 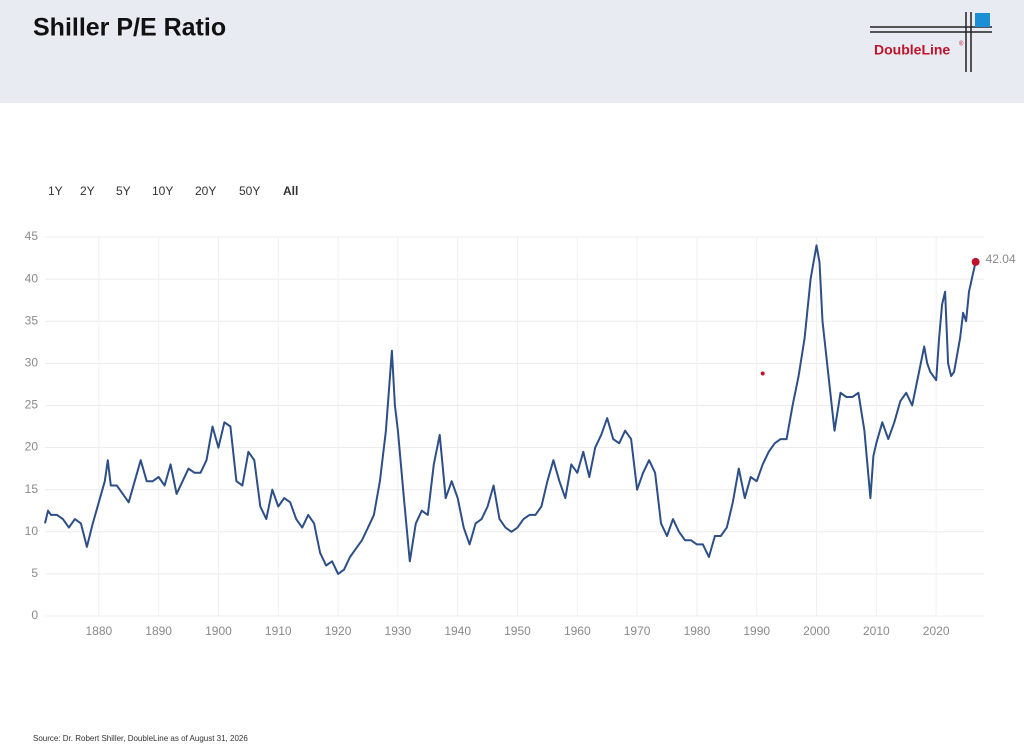 I want to click on y-tick-label: 10, so click(x=32, y=531).